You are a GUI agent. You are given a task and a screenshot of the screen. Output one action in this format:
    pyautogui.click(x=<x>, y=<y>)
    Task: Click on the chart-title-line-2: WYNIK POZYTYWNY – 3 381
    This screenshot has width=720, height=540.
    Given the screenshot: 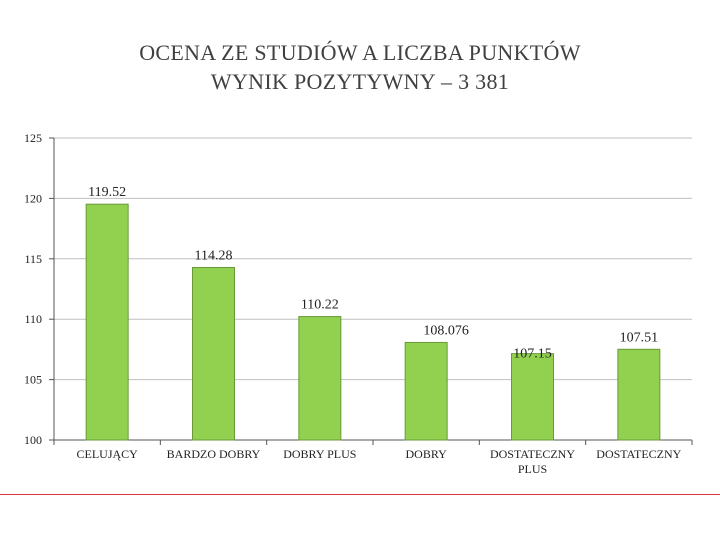 What is the action you would take?
    pyautogui.click(x=360, y=81)
    